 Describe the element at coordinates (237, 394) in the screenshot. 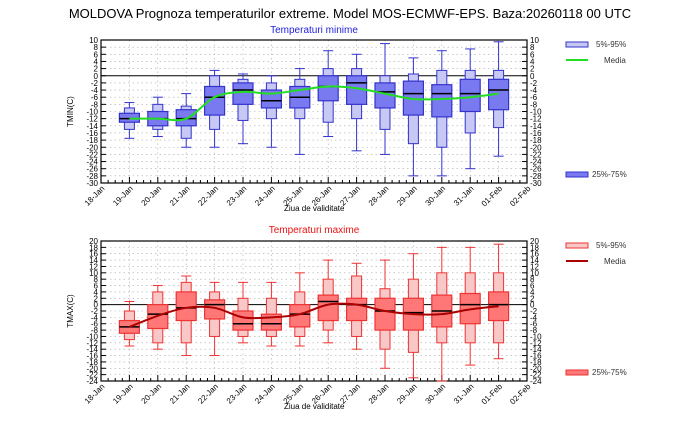

I see `x-tick-label: 23-Jan` at that location.